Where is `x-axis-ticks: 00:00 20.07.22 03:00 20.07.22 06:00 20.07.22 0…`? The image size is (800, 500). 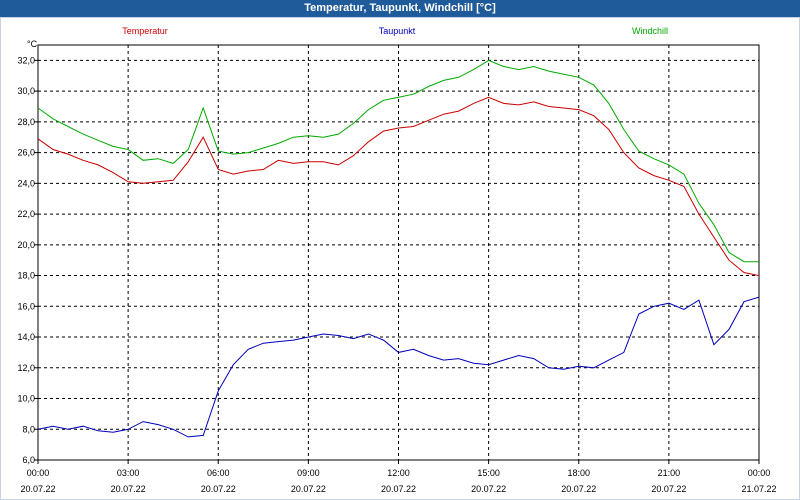 x-axis-ticks: 00:00 20.07.22 03:00 20.07.22 06:00 20.07.22 0… is located at coordinates (398, 477).